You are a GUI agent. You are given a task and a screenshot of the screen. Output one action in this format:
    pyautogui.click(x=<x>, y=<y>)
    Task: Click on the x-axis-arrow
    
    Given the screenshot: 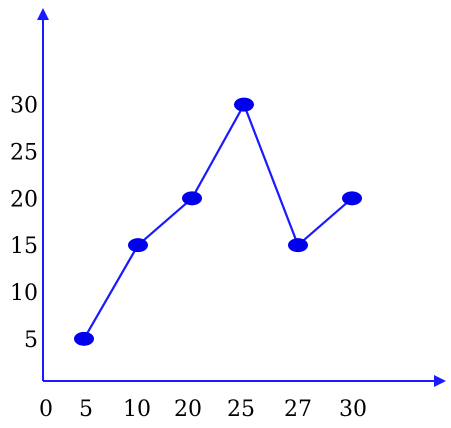 What is the action you would take?
    pyautogui.click(x=440, y=381)
    